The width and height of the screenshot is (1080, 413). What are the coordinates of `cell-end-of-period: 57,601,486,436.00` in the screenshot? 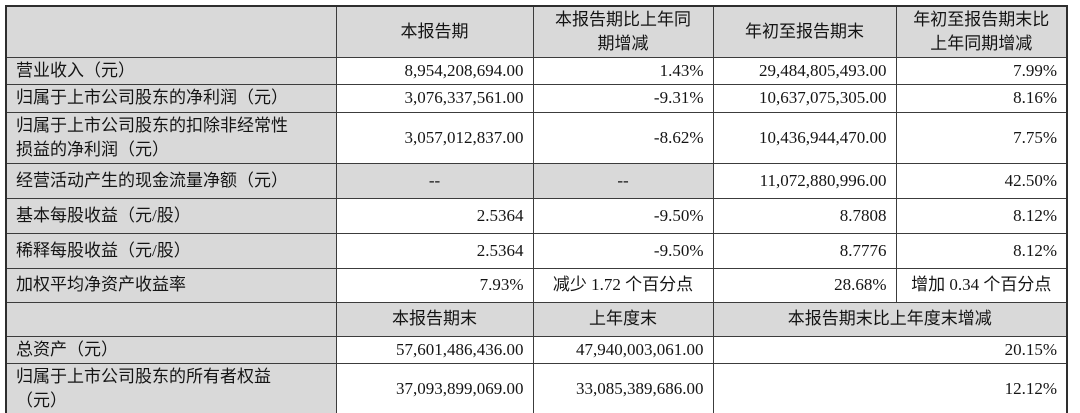 It's located at (434, 349).